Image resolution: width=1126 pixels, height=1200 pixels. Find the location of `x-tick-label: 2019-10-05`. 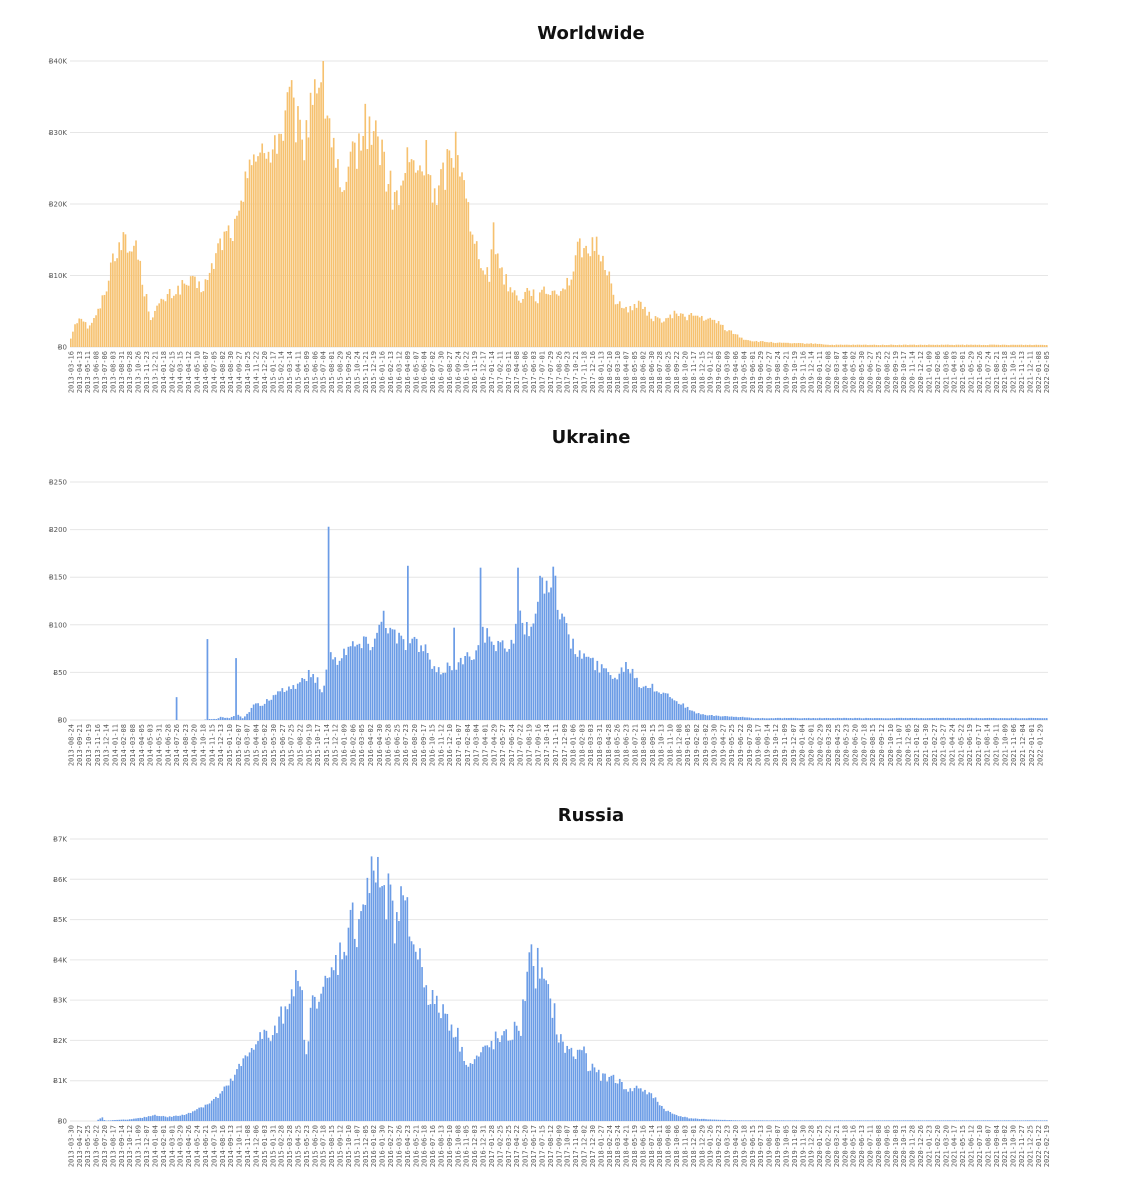

x-tick-label: 2019-10-05 is located at coordinates (786, 1146).